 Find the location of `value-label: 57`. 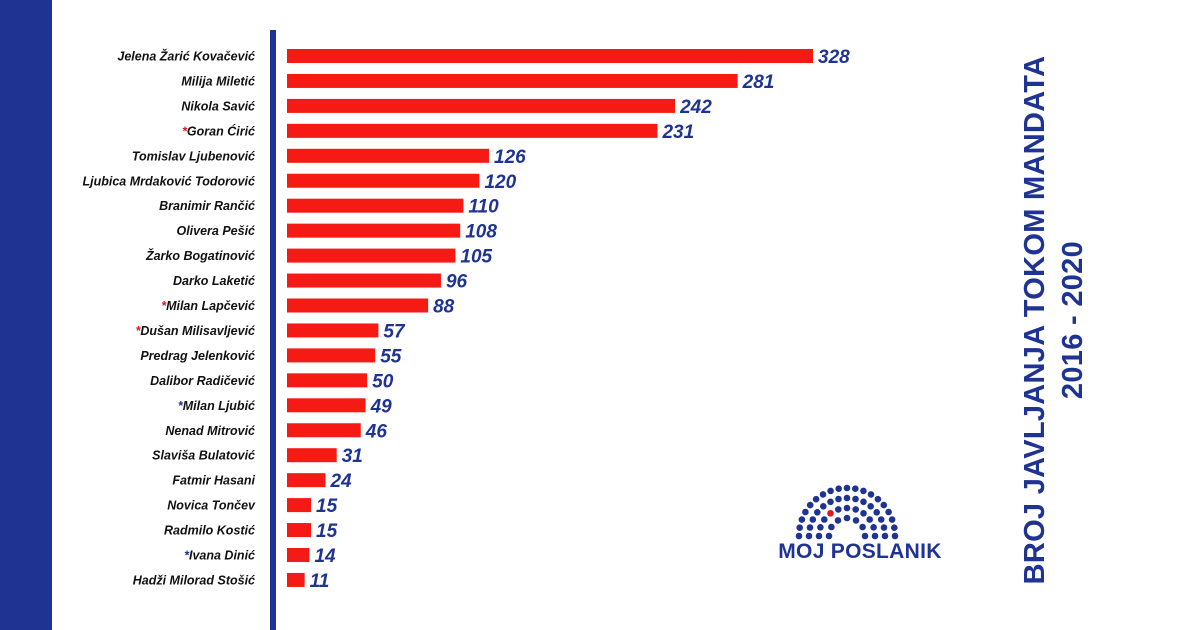

value-label: 57 is located at coordinates (394, 331).